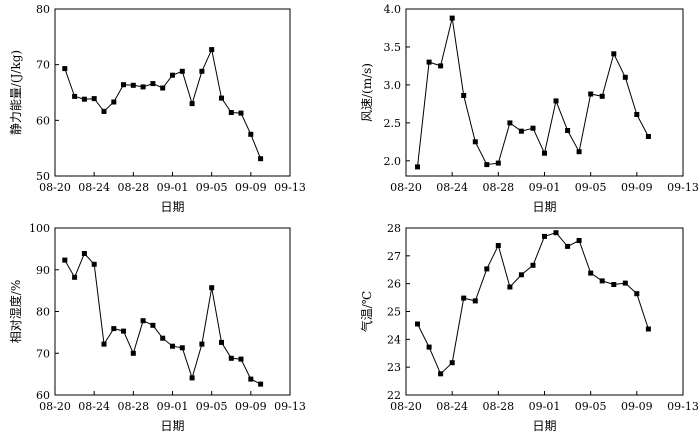 The height and width of the screenshot is (436, 700). What do you see at coordinates (394, 284) in the screenshot?
I see `y-tick-label: 26` at bounding box center [394, 284].